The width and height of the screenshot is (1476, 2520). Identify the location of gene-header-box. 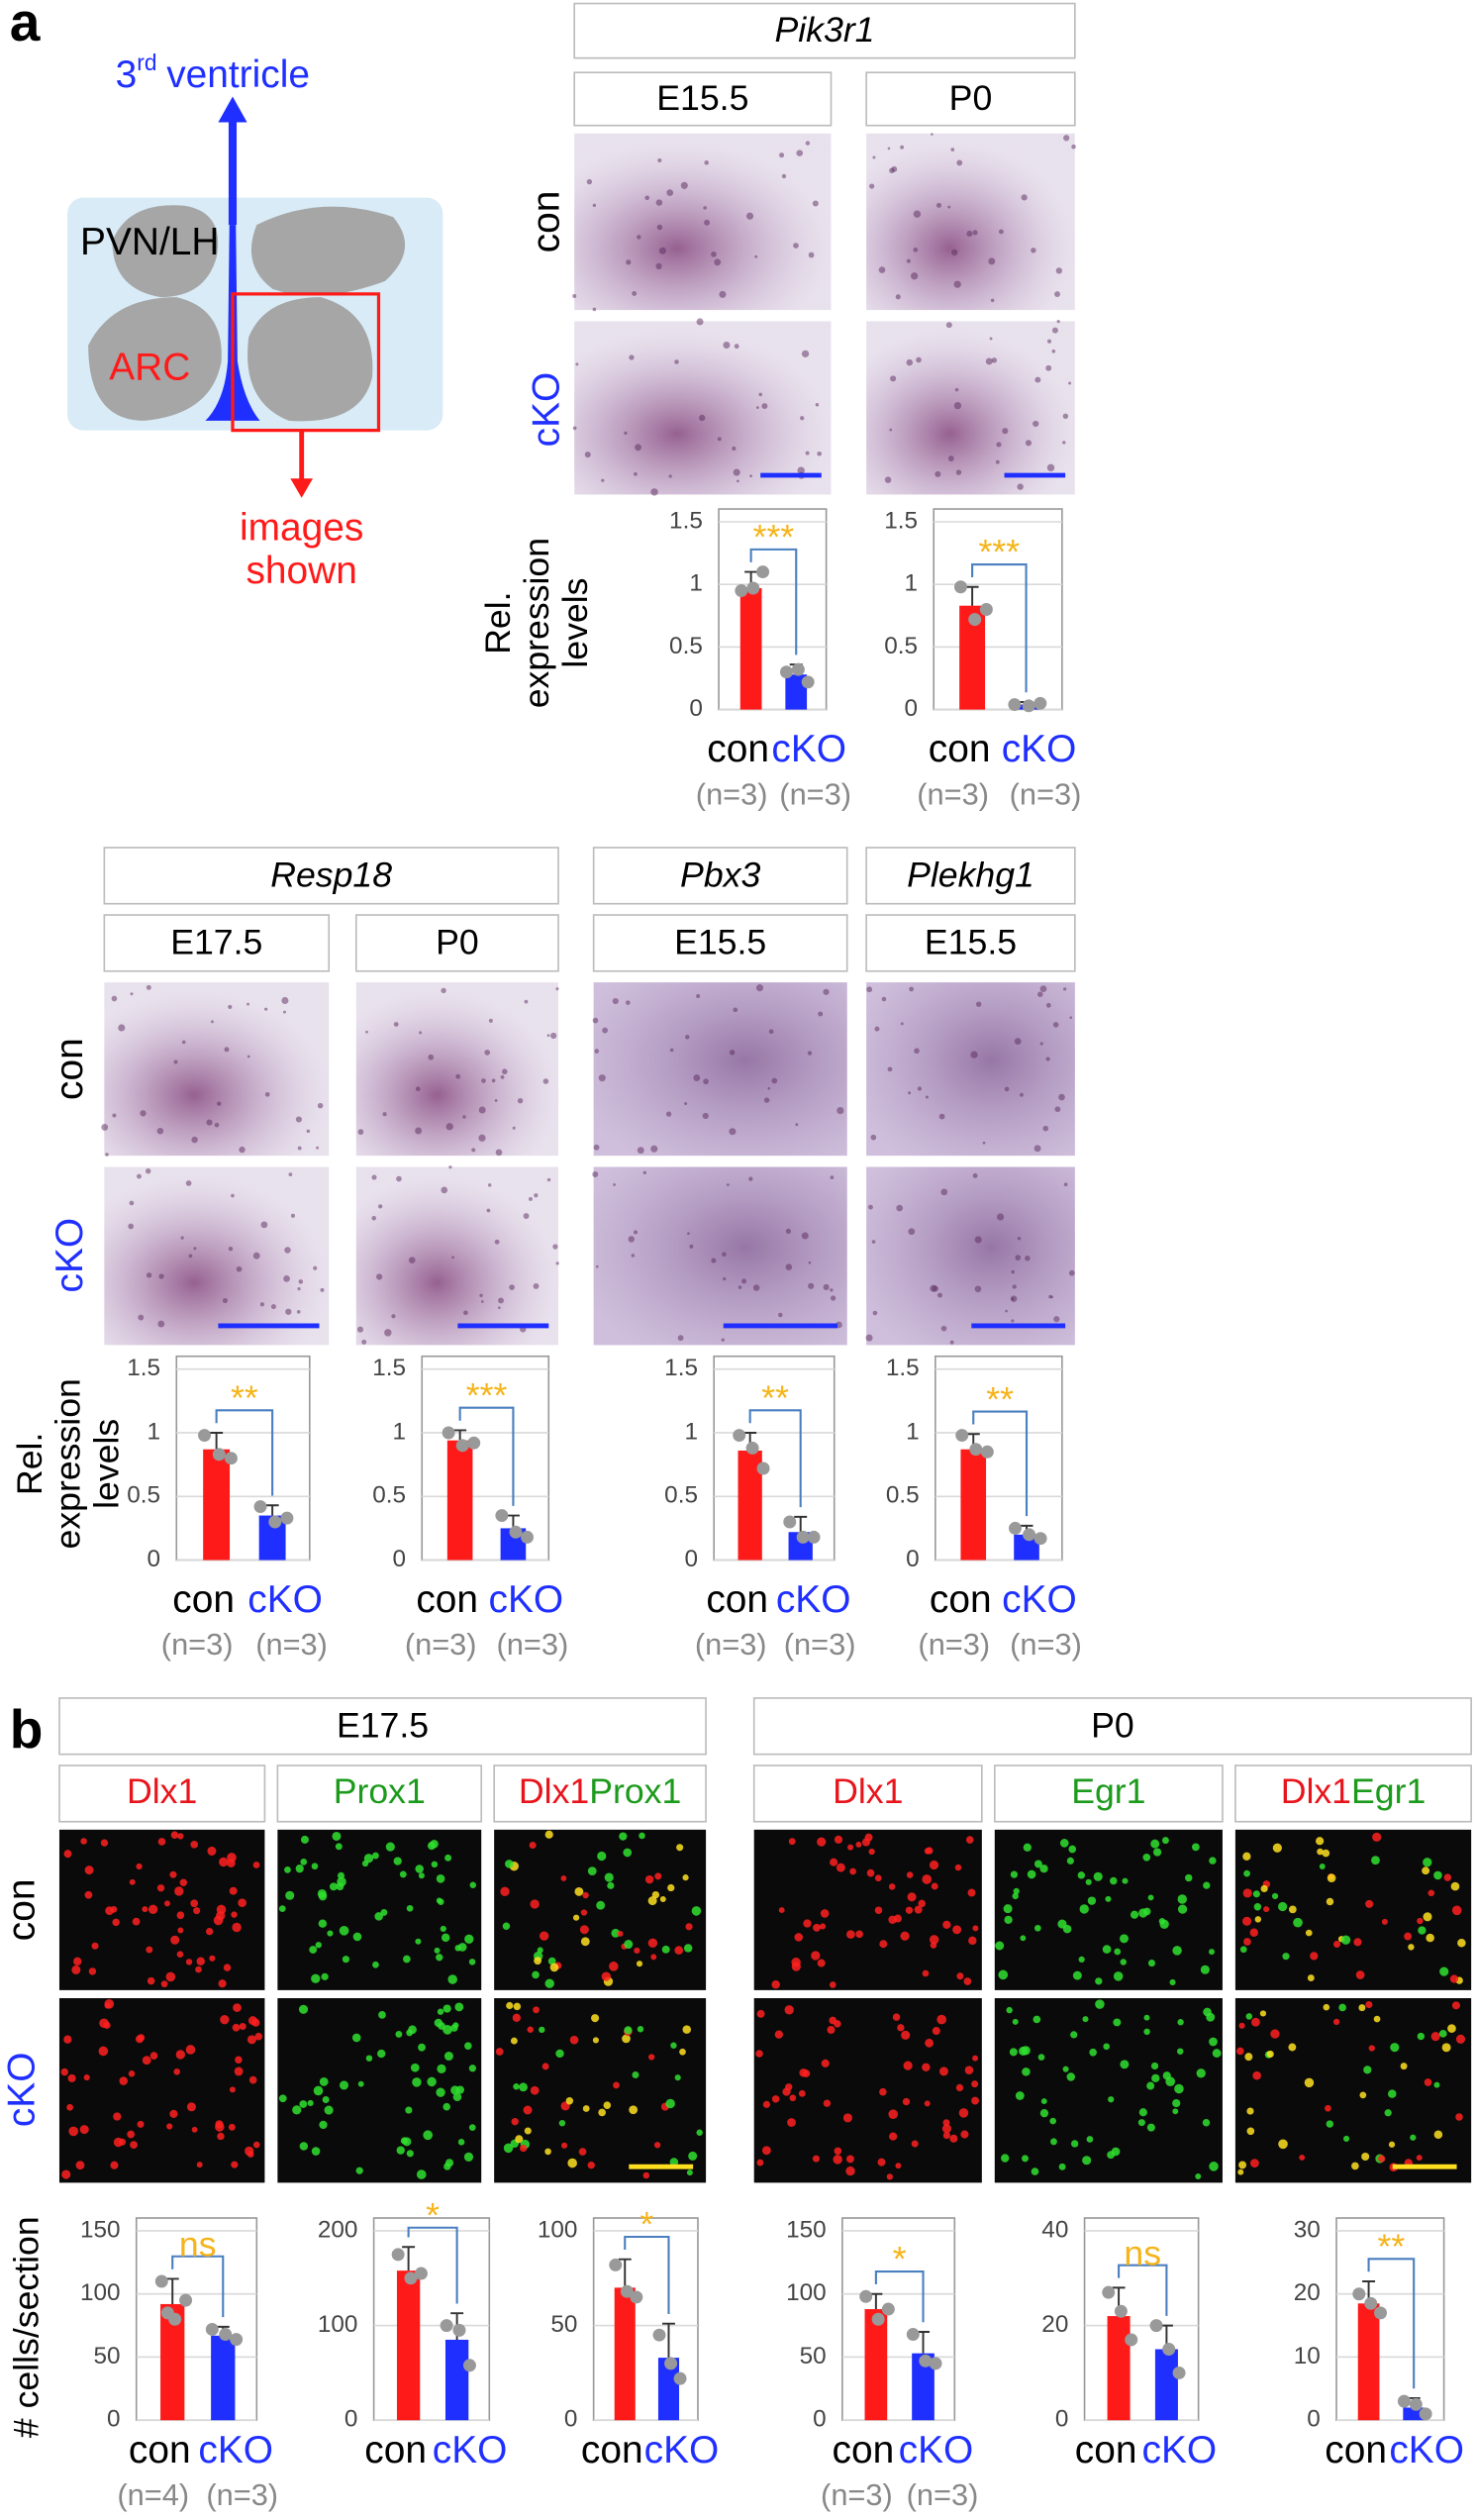
(720, 876).